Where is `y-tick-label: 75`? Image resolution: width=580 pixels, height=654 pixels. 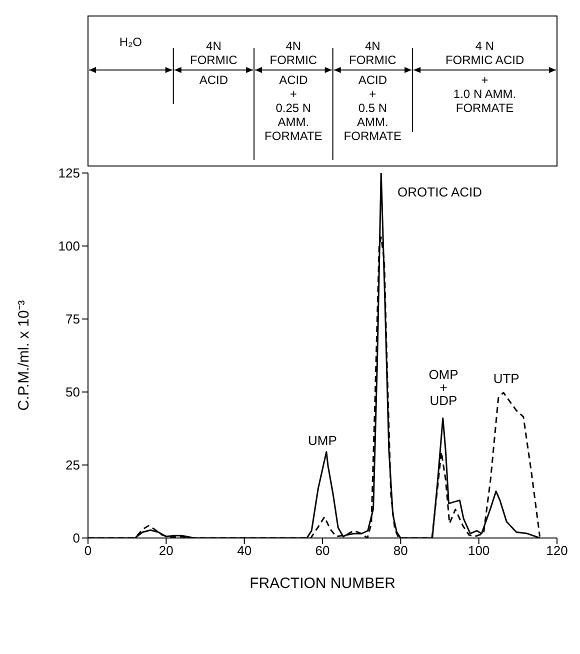
y-tick-label: 75 is located at coordinates (73, 319).